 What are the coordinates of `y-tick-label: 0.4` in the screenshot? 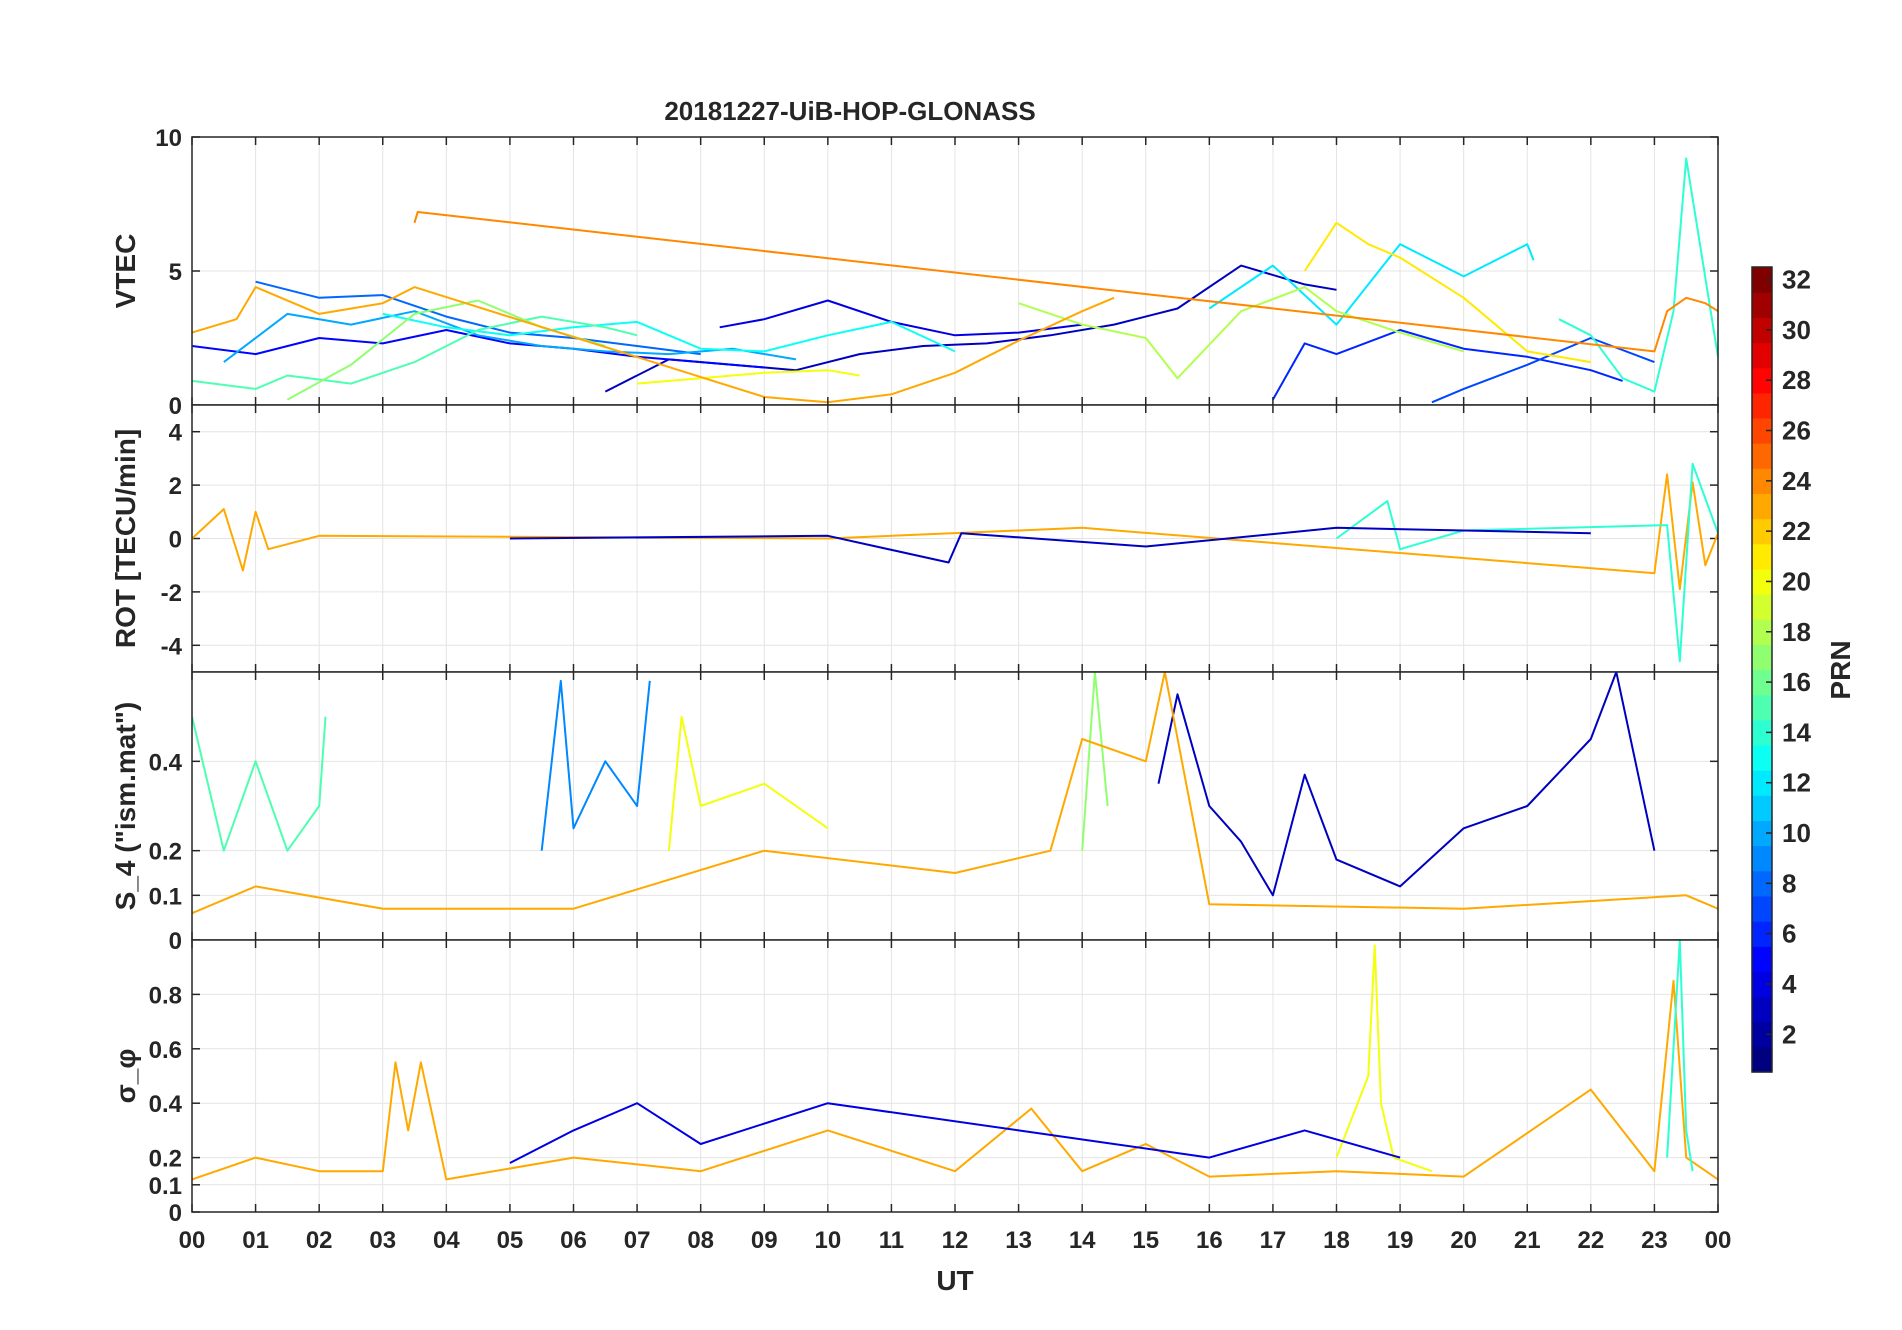 It's located at (166, 762).